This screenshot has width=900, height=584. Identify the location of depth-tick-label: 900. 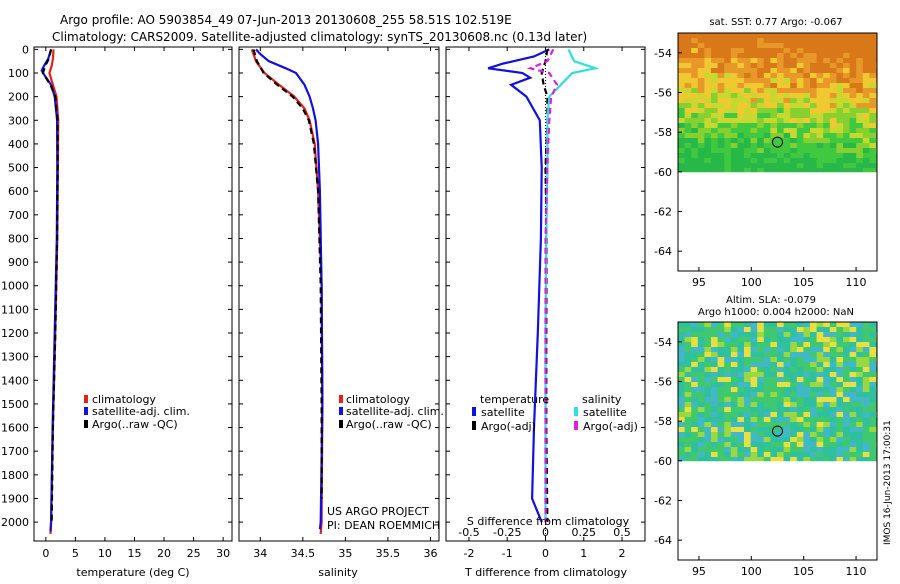
(18, 262).